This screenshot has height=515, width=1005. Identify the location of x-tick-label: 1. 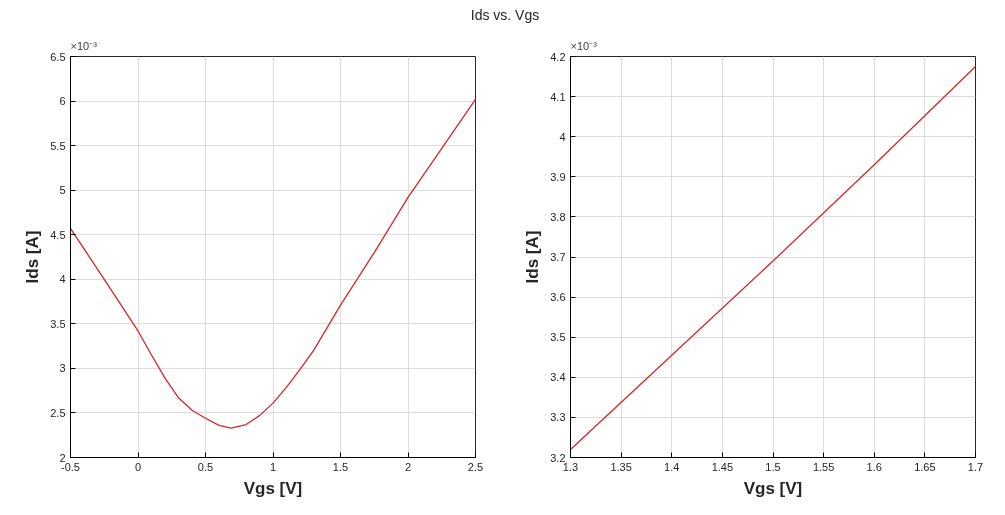
(273, 466).